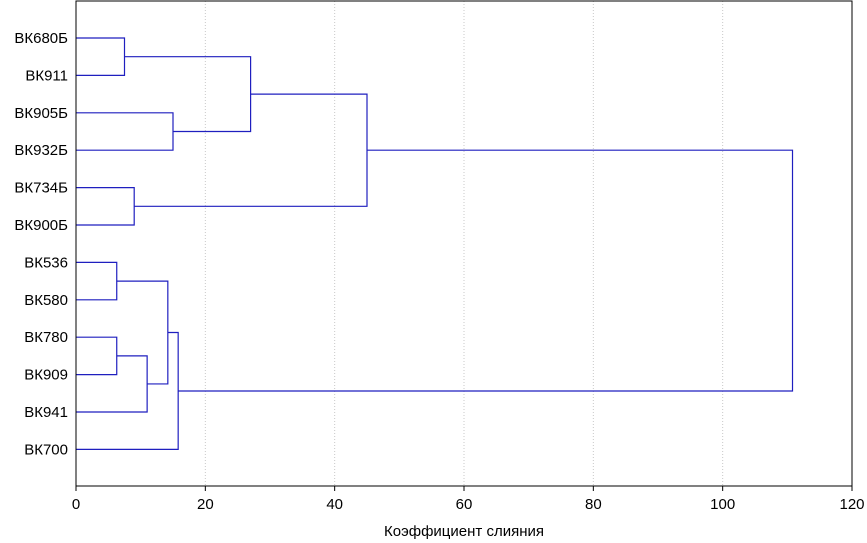 The width and height of the screenshot is (867, 543). What do you see at coordinates (464, 531) in the screenshot?
I see `x-axis-title: Коэффициент слияния` at bounding box center [464, 531].